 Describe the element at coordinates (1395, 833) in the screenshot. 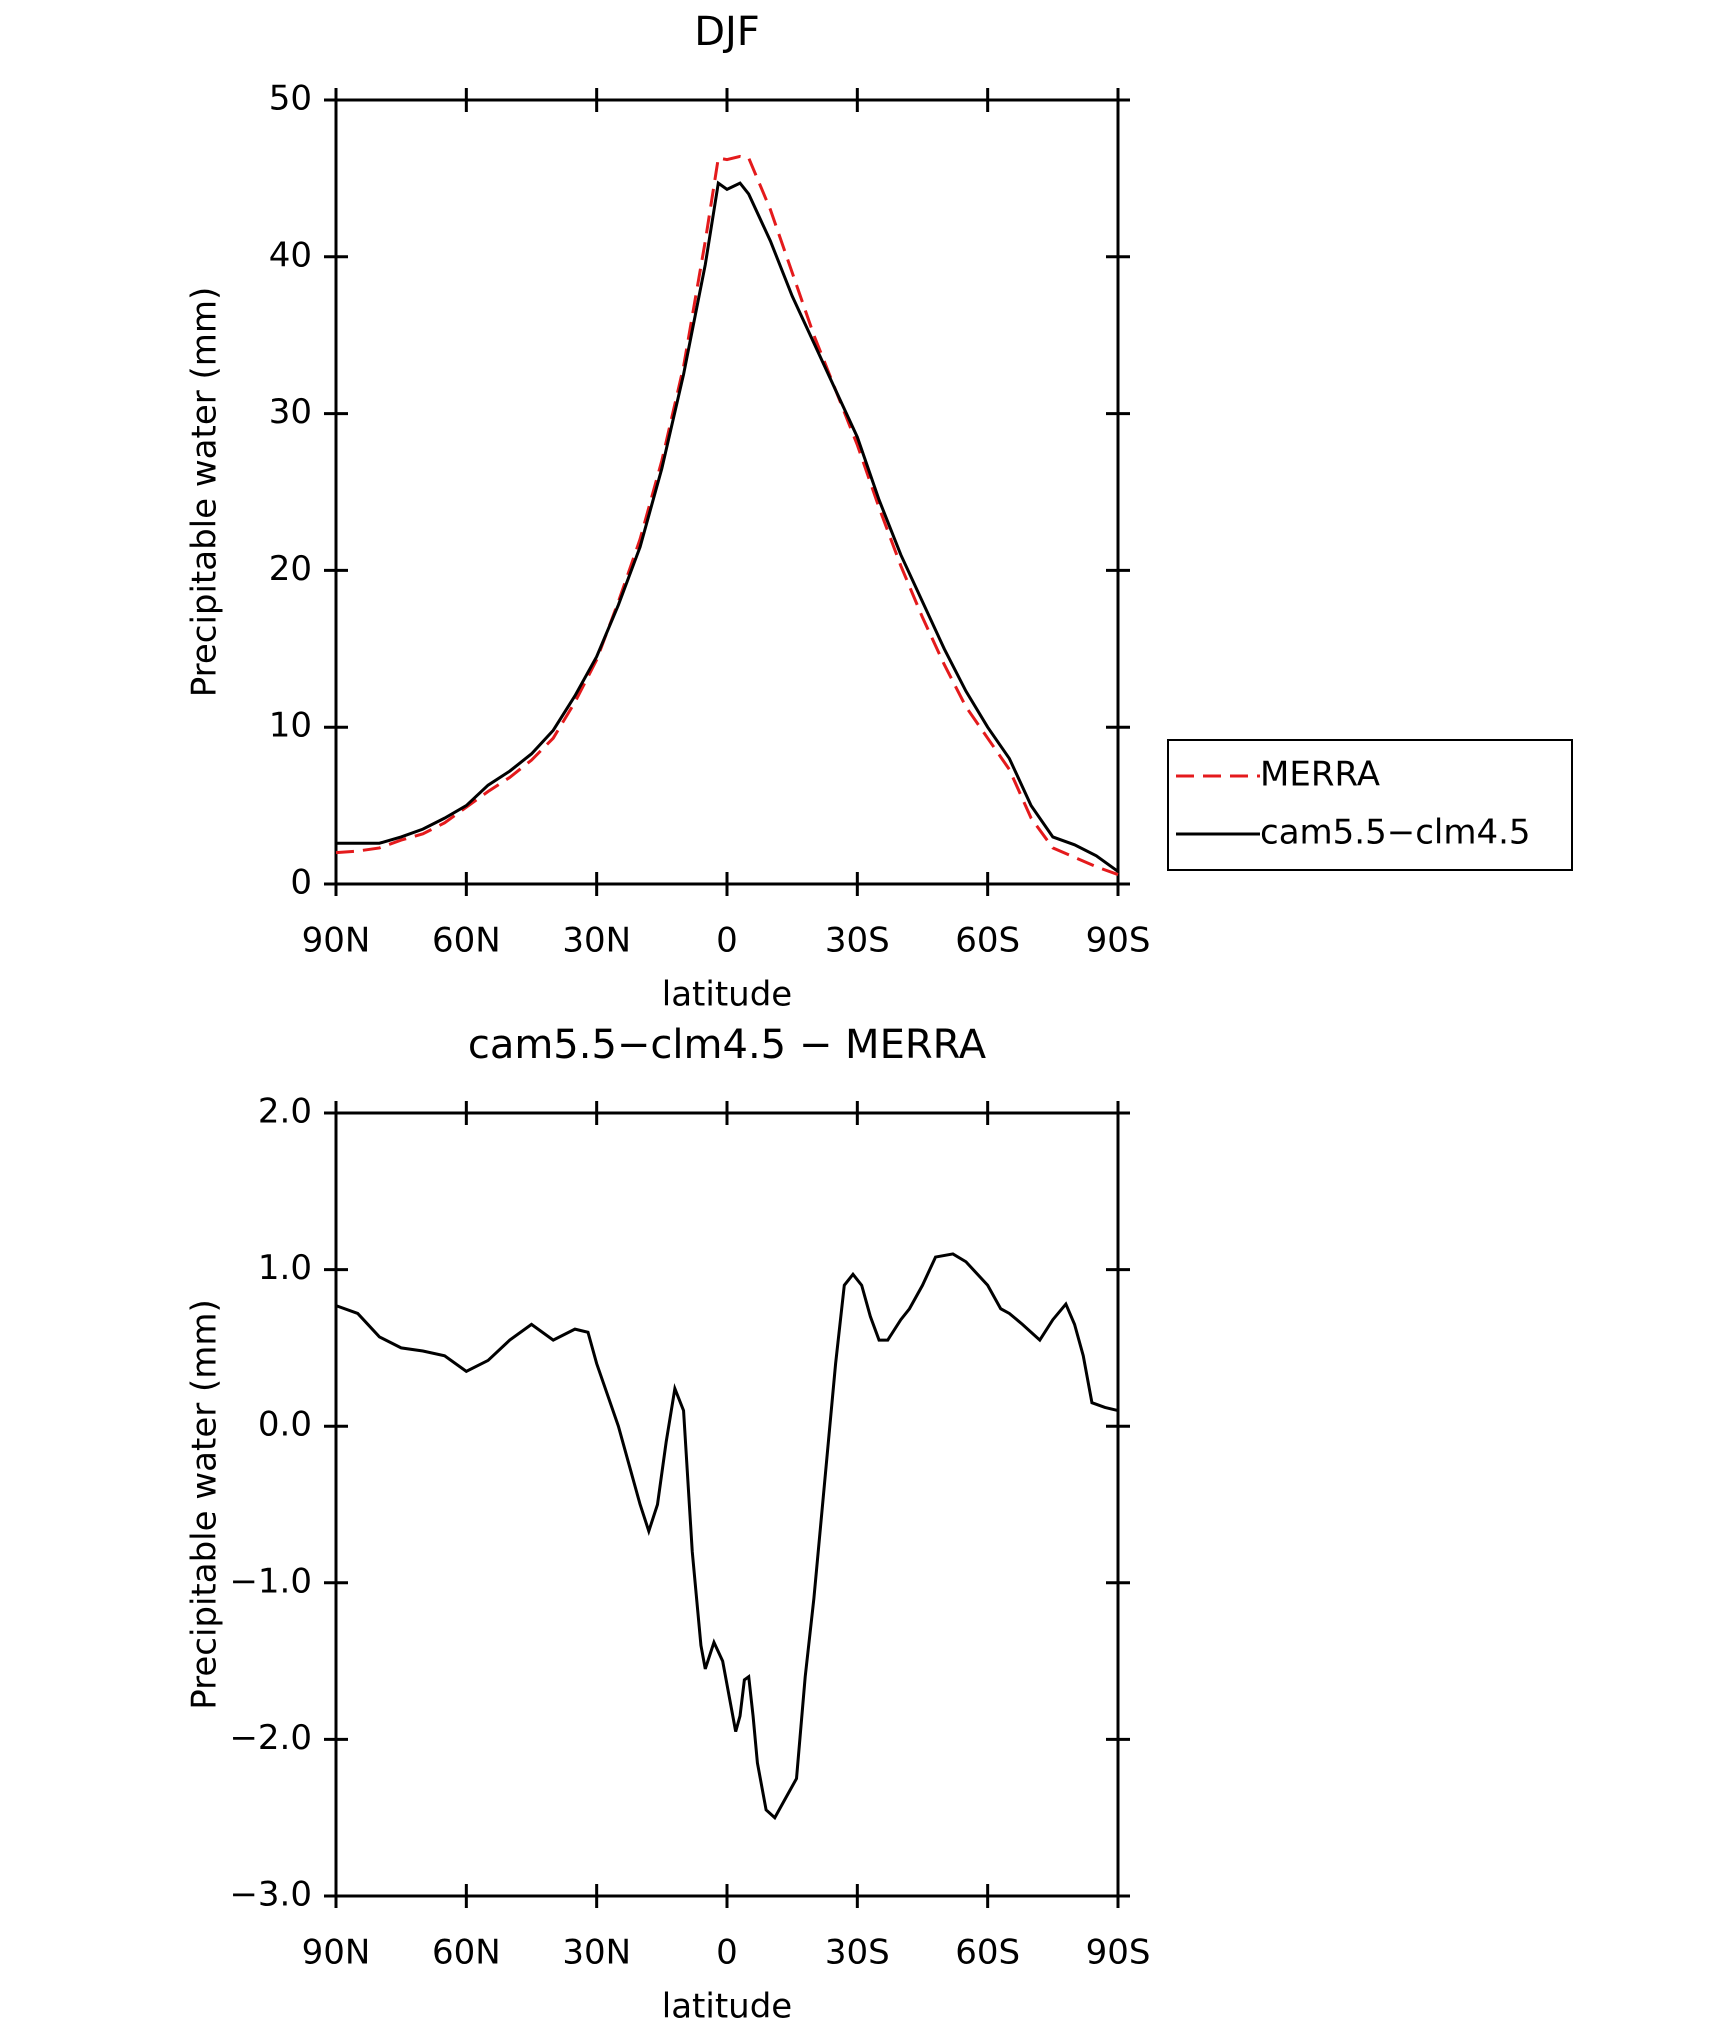

I see `legend-label: cam5.5−clm4.5` at that location.